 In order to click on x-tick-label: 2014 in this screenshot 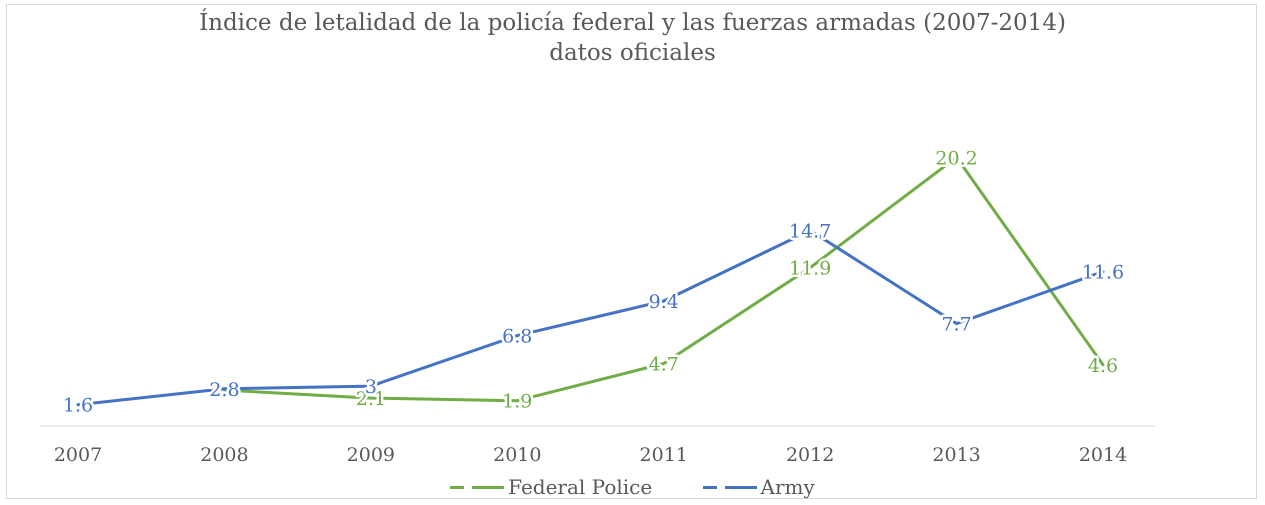, I will do `click(1103, 455)`.